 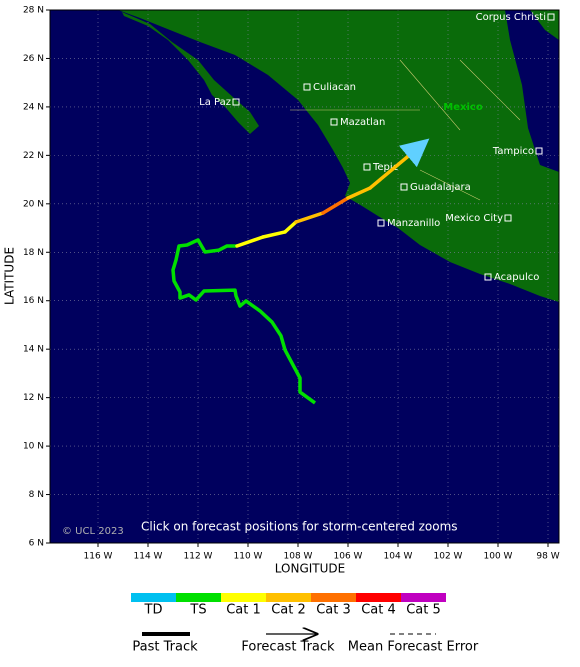 I want to click on city-label: Tepic, so click(x=385, y=167).